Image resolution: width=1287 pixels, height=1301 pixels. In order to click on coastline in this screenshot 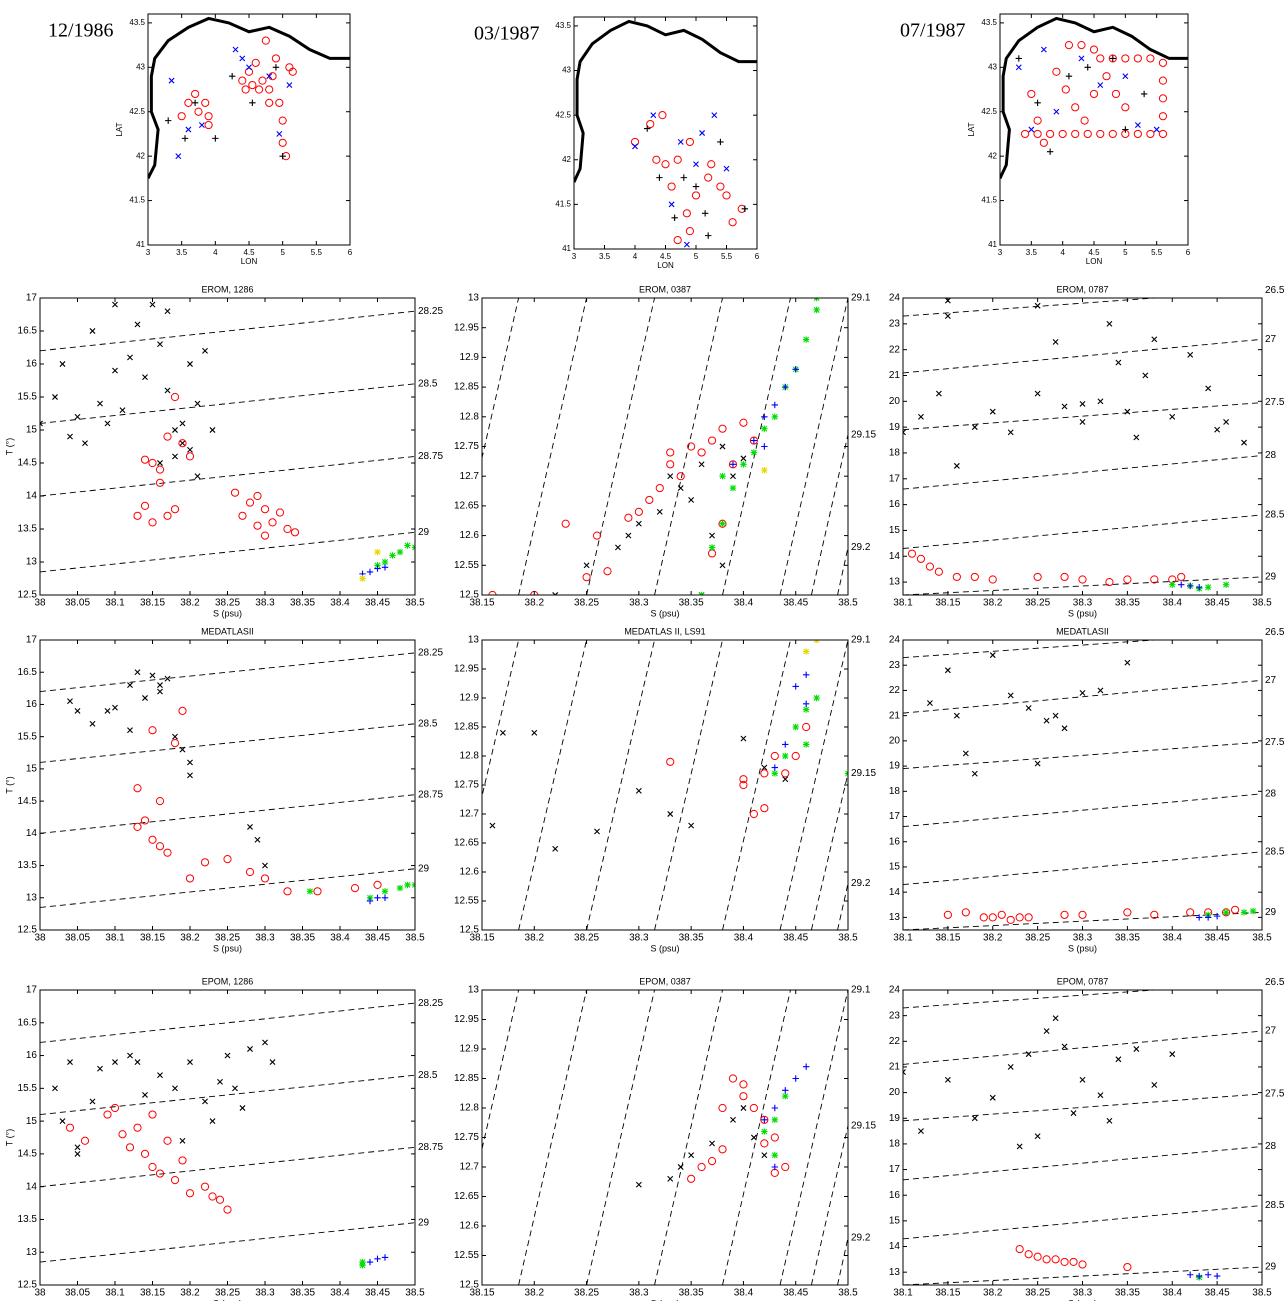, I will do `click(1094, 98)`.